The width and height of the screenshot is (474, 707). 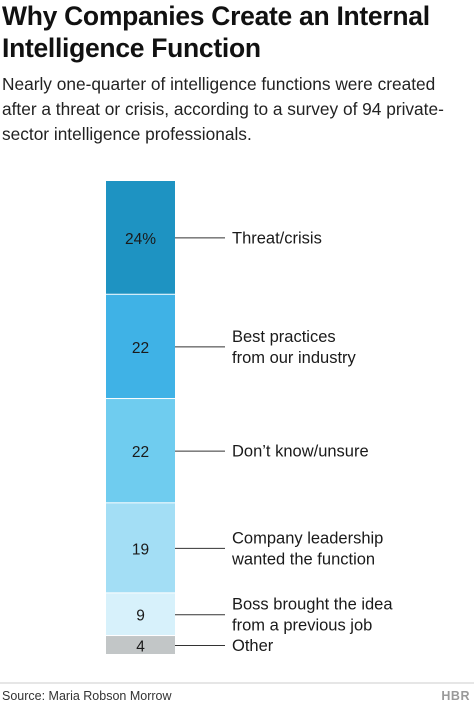 What do you see at coordinates (87, 696) in the screenshot?
I see `source-note: Source: Maria Robson Morrow` at bounding box center [87, 696].